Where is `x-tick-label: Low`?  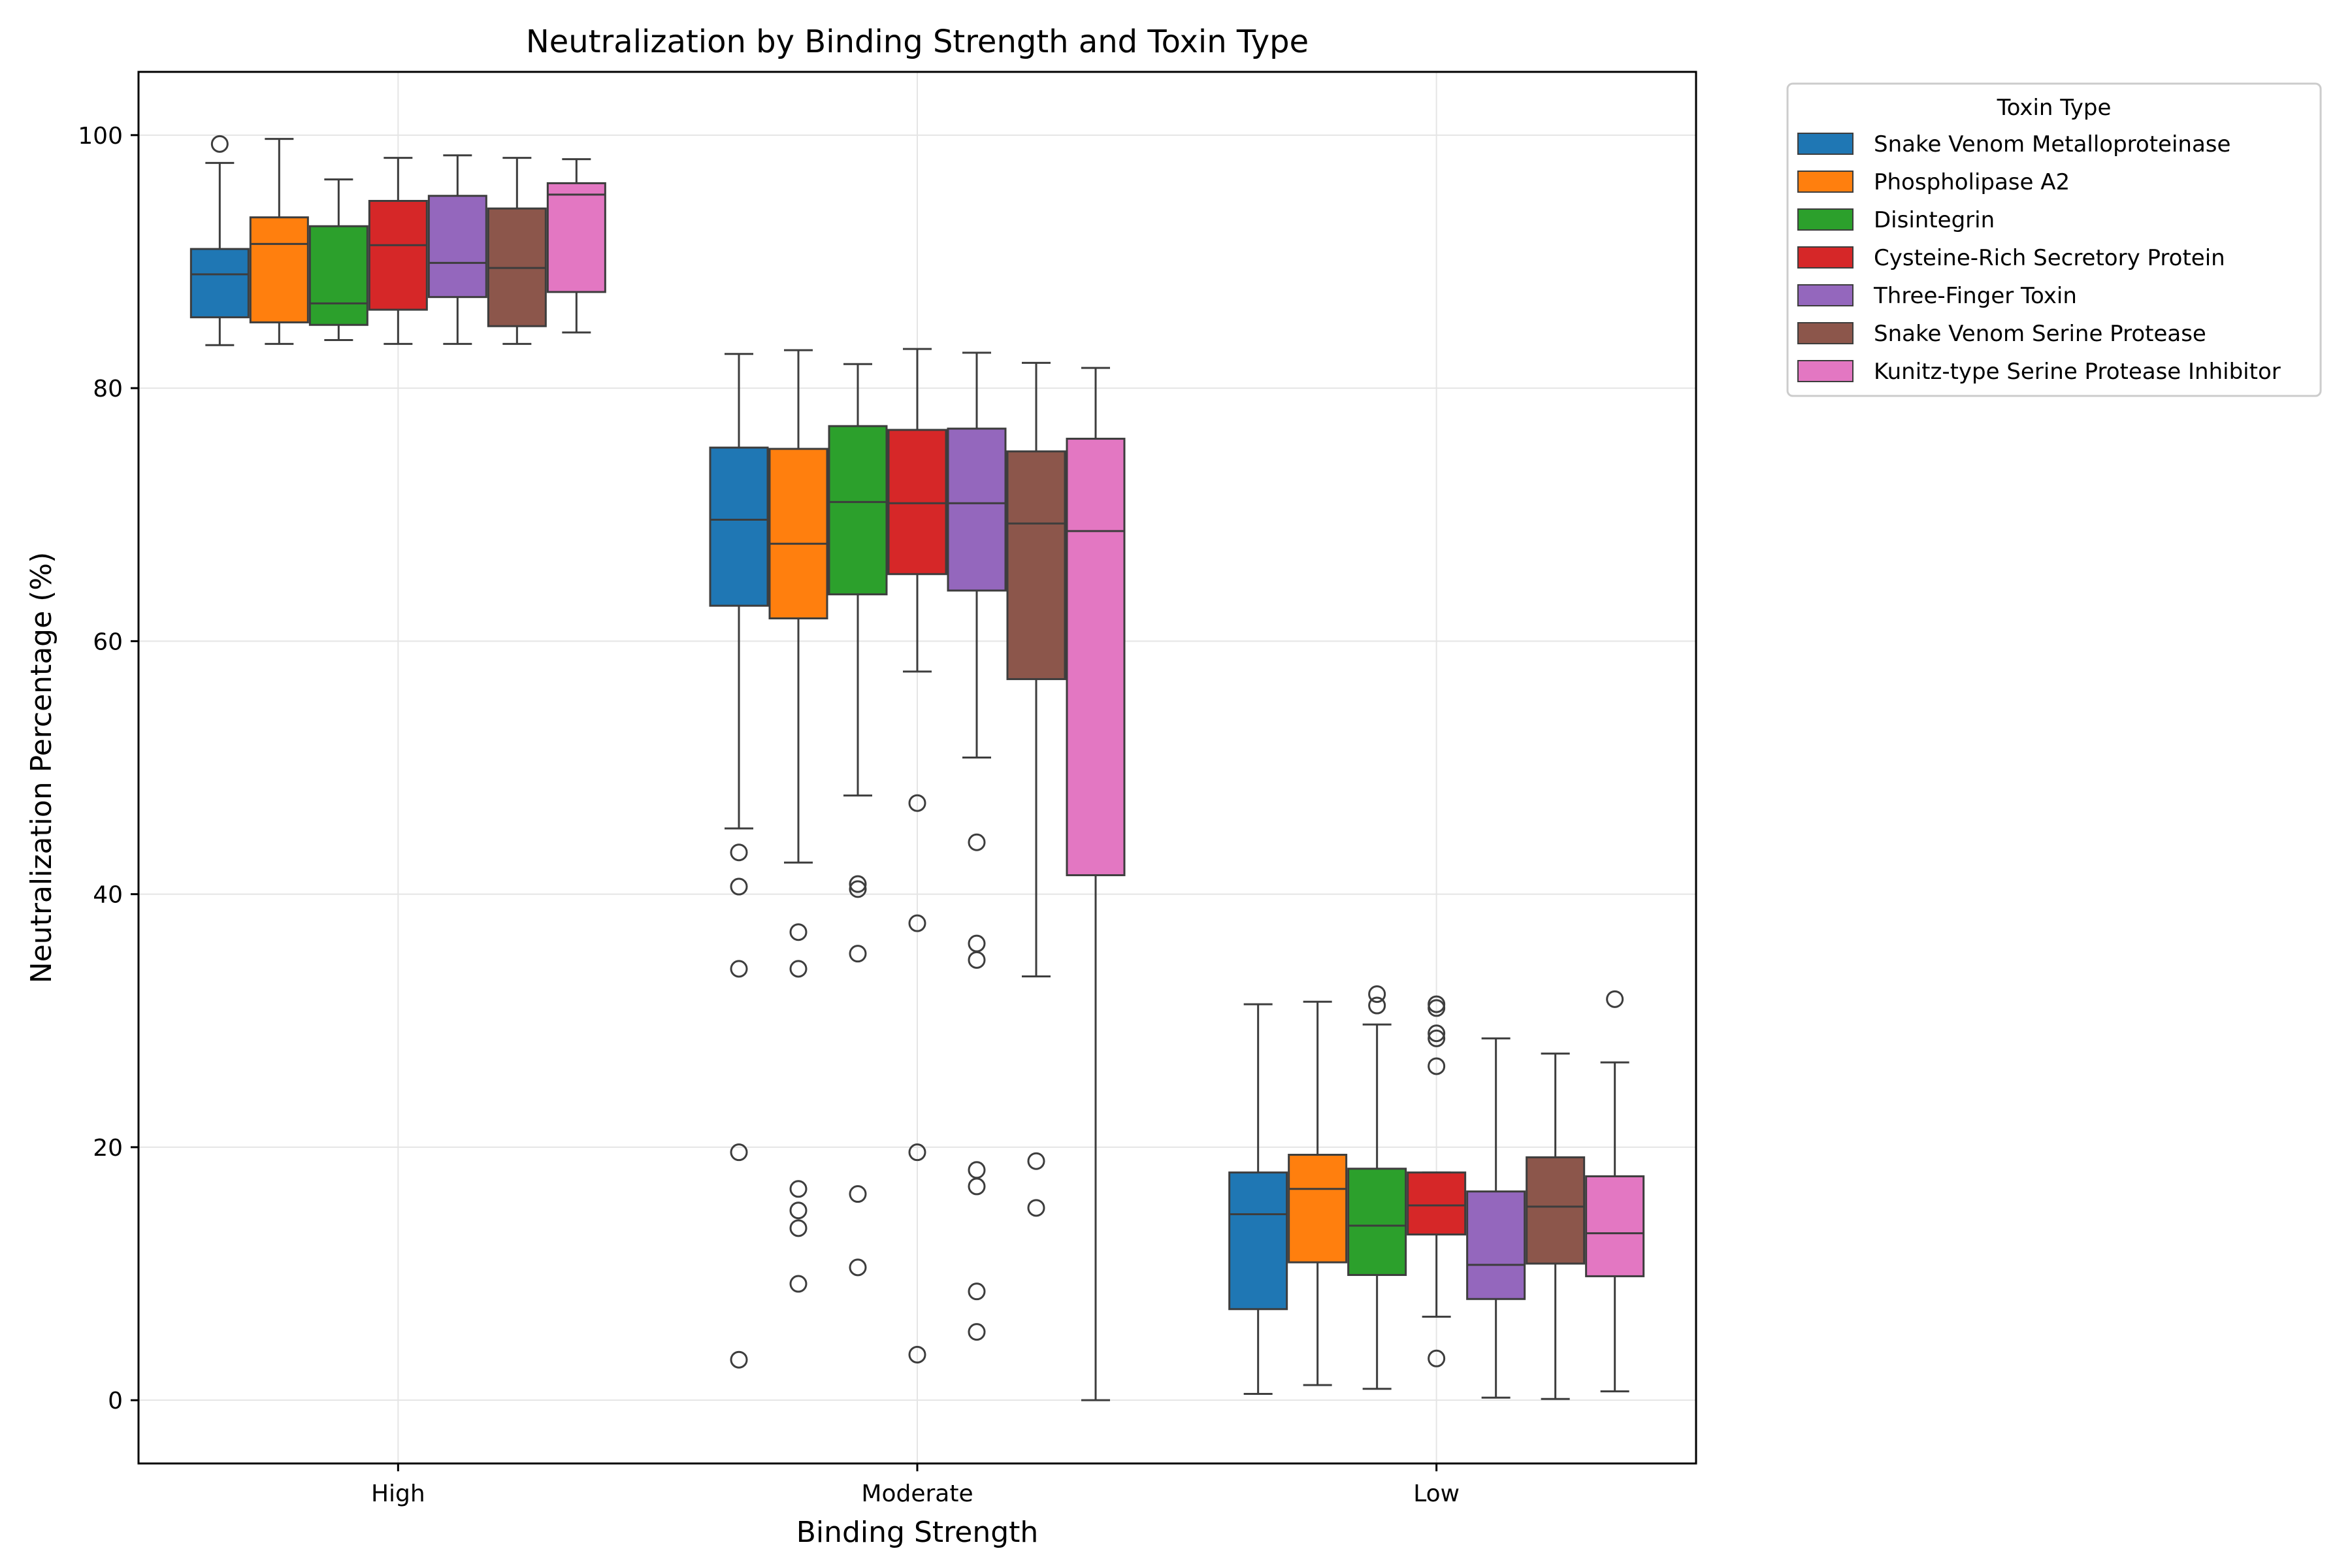 x-tick-label: Low is located at coordinates (1436, 1493).